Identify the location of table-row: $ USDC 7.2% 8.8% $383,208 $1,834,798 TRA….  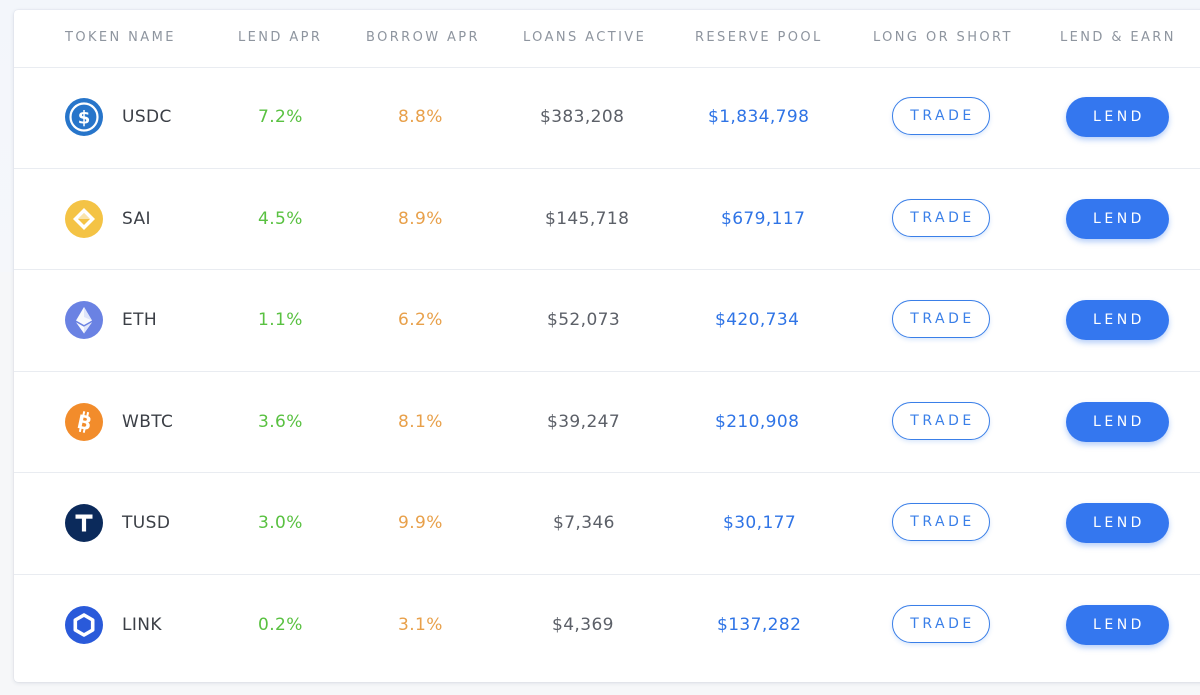
(607, 118).